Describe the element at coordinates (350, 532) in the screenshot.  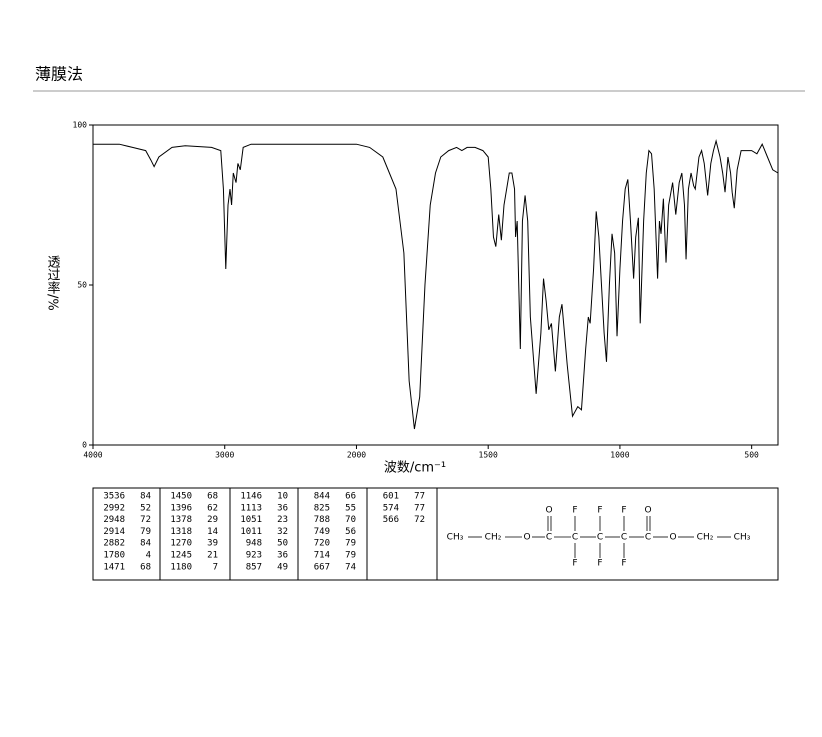
I see `peak-transmittance: 56` at that location.